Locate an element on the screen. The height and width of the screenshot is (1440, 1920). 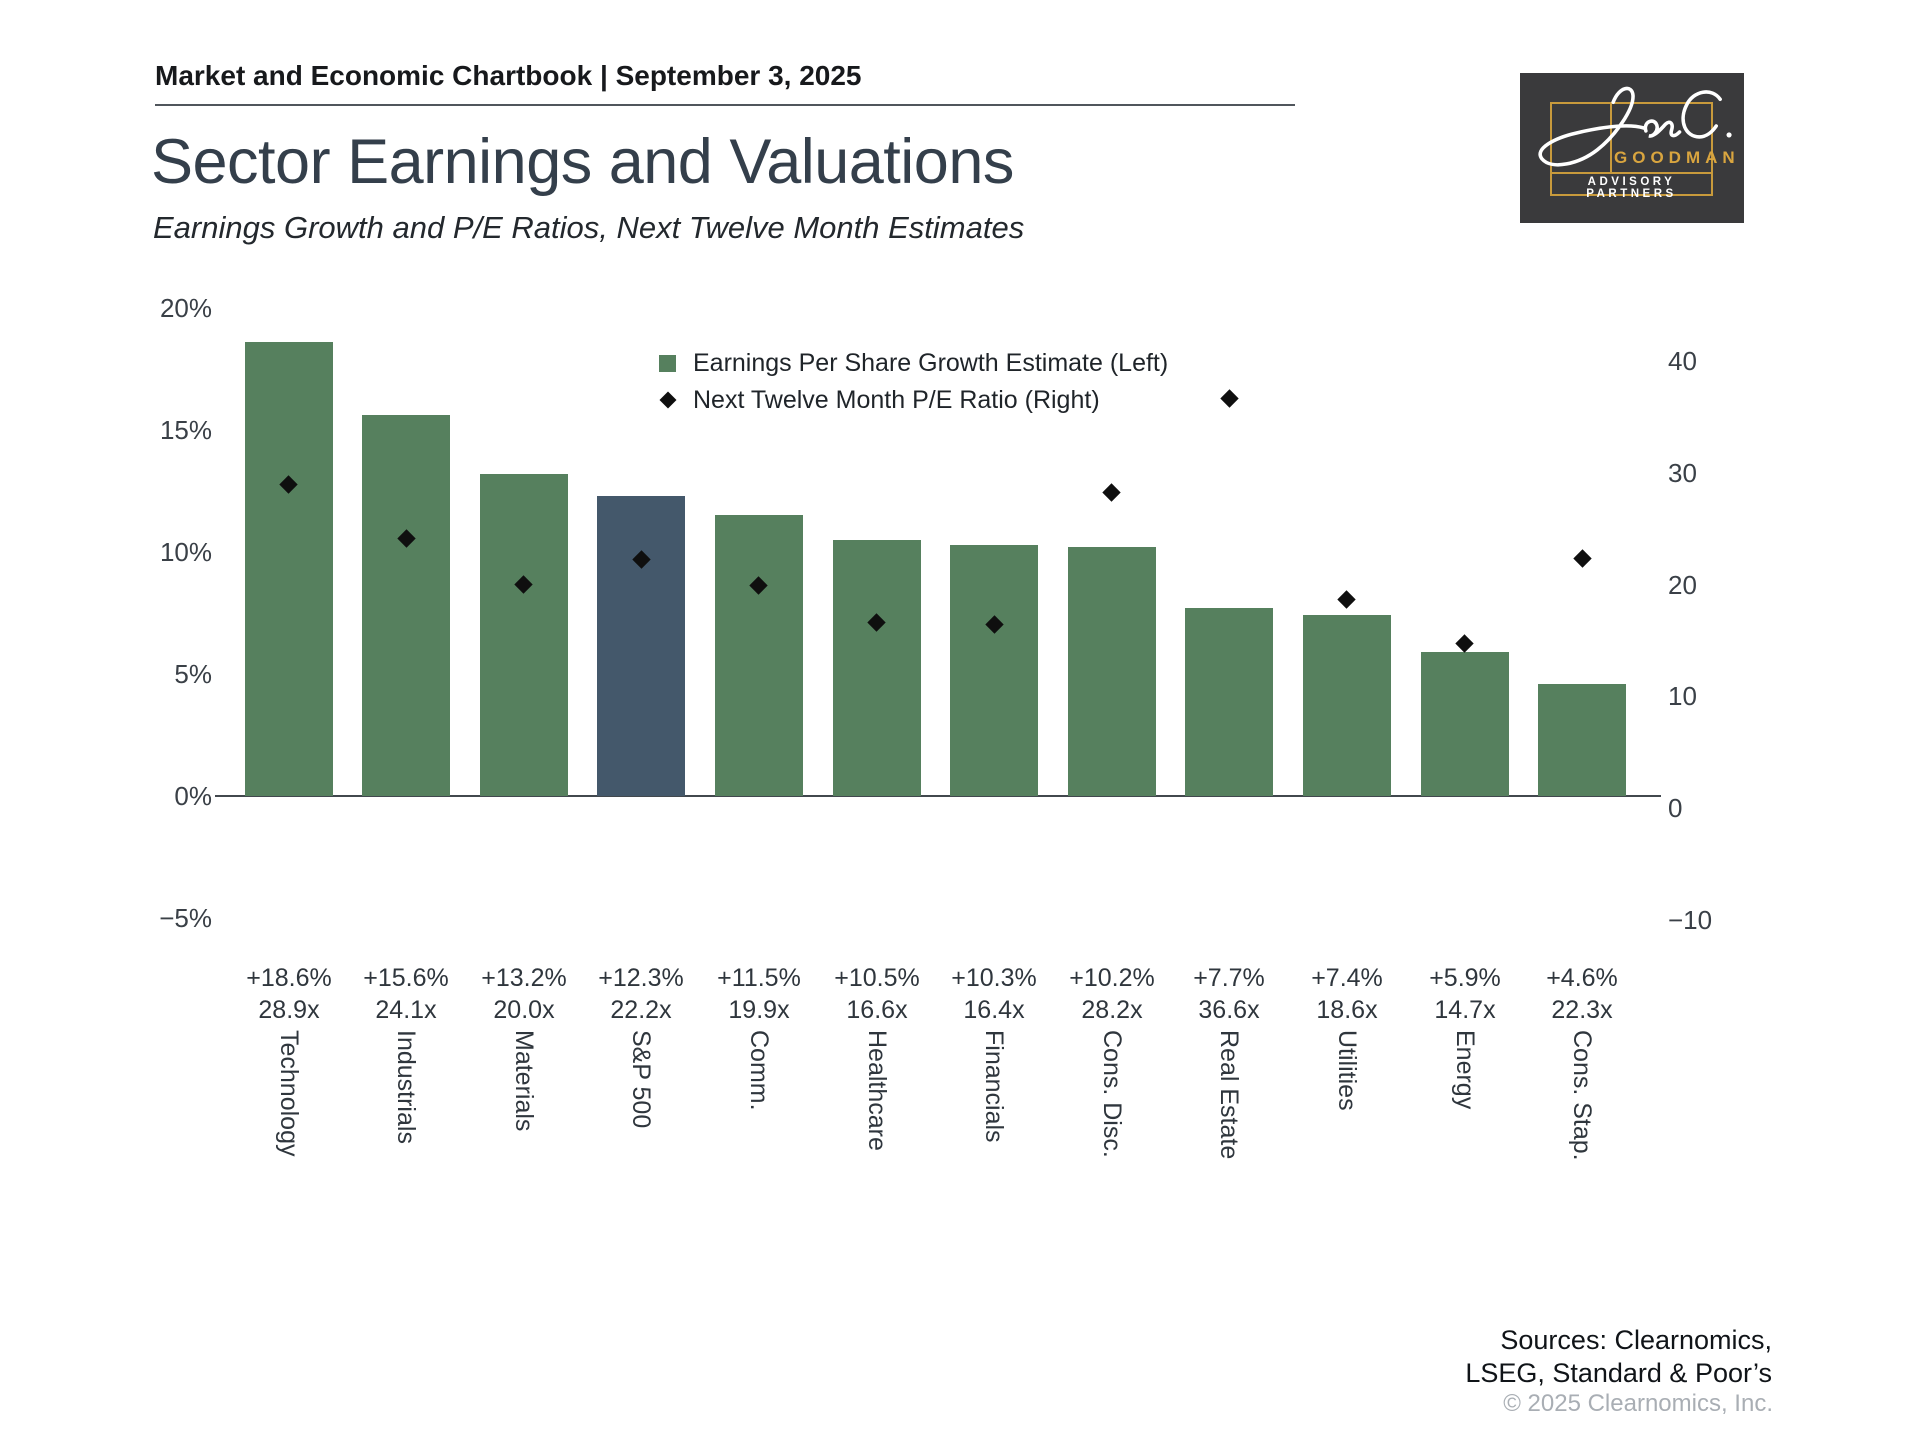
sector-label-s-p-500: S&P 500 is located at coordinates (641, 1079).